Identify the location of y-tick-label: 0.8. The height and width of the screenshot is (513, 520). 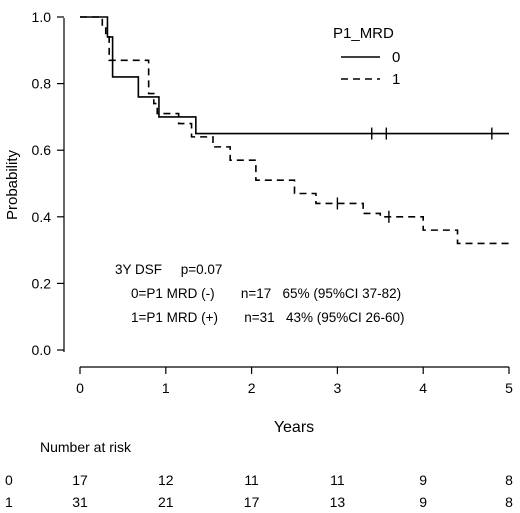
(42, 84).